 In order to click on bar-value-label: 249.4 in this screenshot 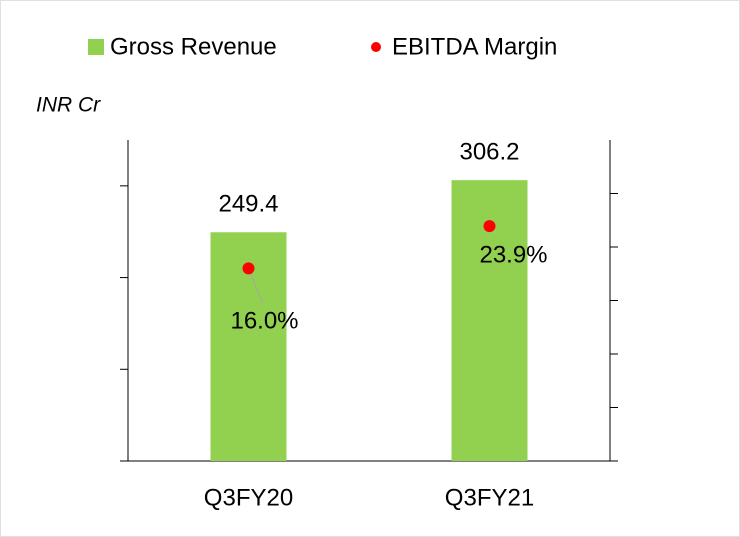, I will do `click(248, 204)`.